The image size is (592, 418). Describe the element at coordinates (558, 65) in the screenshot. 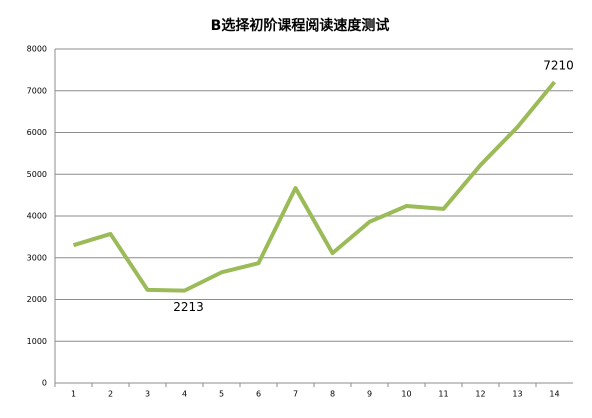

I see `data-label: 7210` at that location.